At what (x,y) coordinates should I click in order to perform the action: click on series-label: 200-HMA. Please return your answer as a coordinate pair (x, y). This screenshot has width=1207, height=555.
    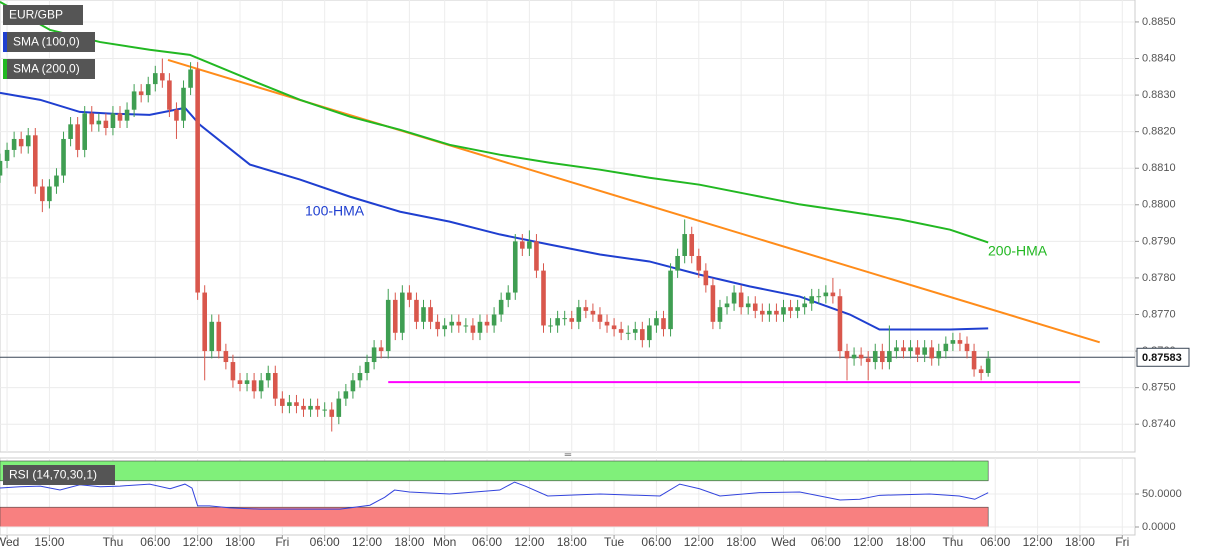
    Looking at the image, I should click on (1018, 251).